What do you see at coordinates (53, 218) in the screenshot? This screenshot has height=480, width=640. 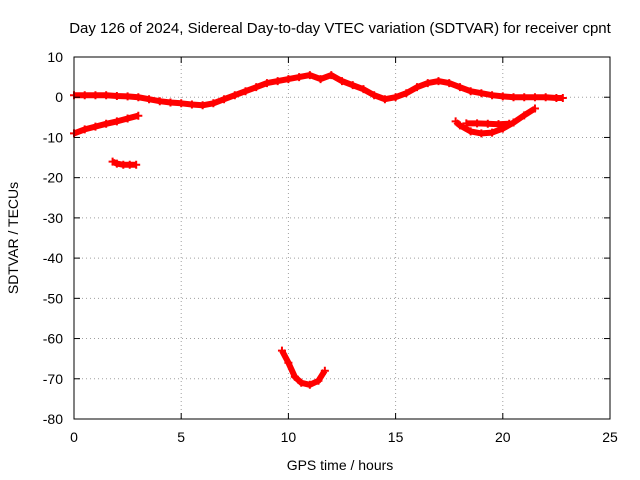 I see `y-tick-label: -30` at bounding box center [53, 218].